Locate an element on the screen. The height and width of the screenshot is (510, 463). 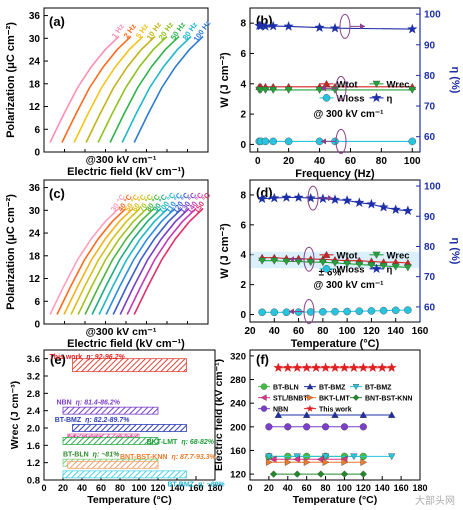
y-tick-label: 2.8 is located at coordinates (33, 394).